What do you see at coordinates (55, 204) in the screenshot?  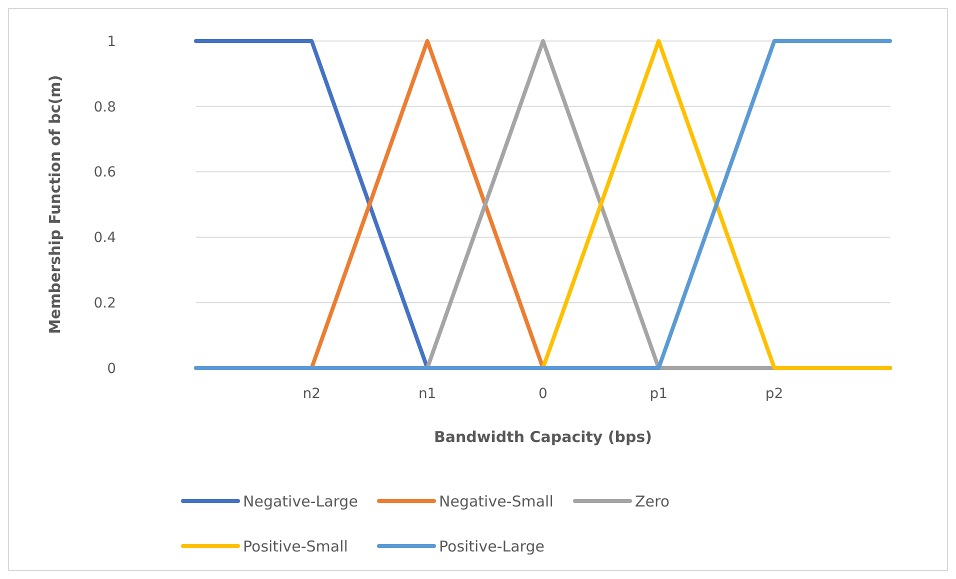 I see `y-axis-title: Membership Function of bc(m)` at bounding box center [55, 204].